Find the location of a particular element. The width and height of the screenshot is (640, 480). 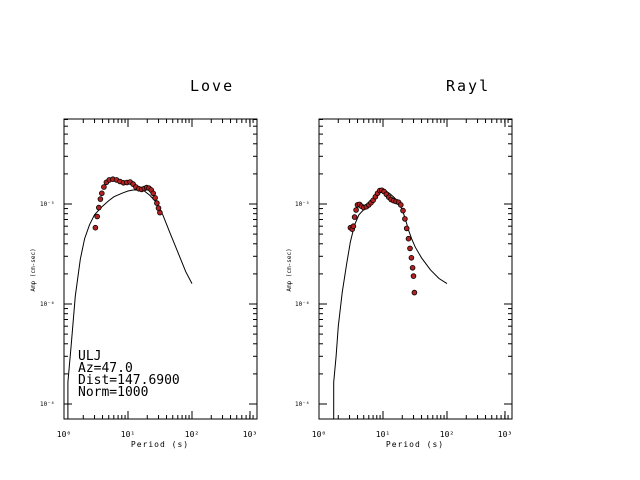

rayl-y-axis-label: Amp (cm-sec) is located at coordinates (289, 269).